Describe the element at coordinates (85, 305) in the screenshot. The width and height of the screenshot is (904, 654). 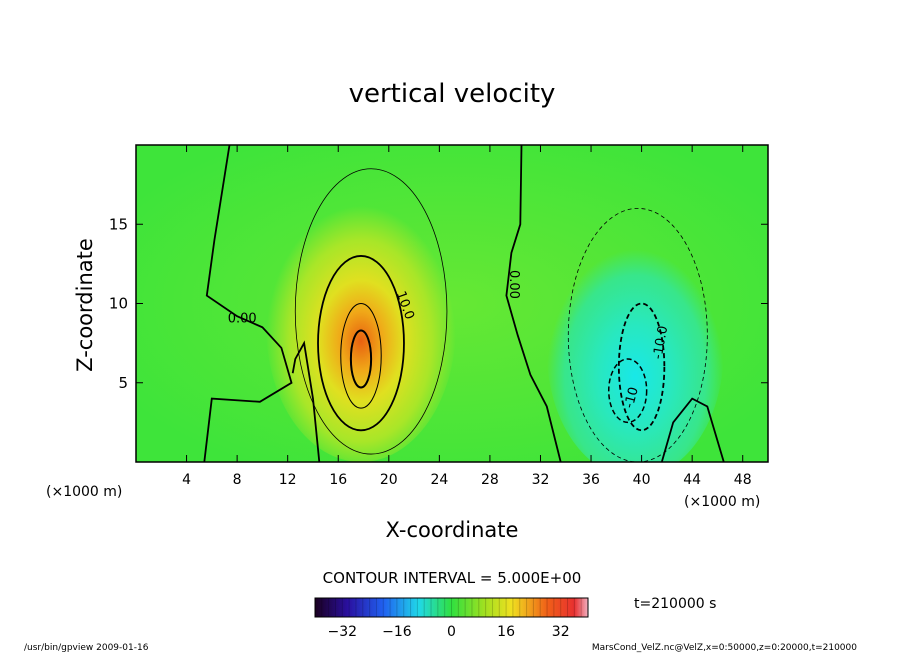
I see `y-axis-label: Z-coordinate` at that location.